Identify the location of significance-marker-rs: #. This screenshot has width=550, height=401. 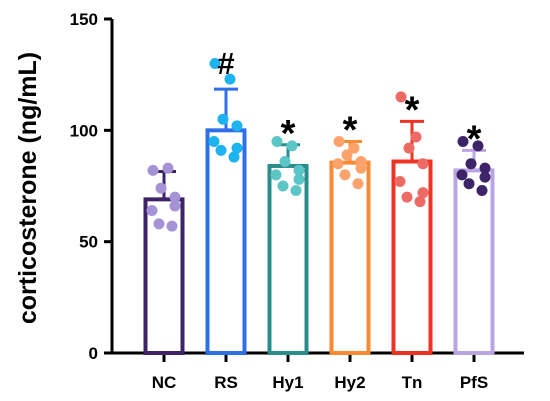
(225, 63).